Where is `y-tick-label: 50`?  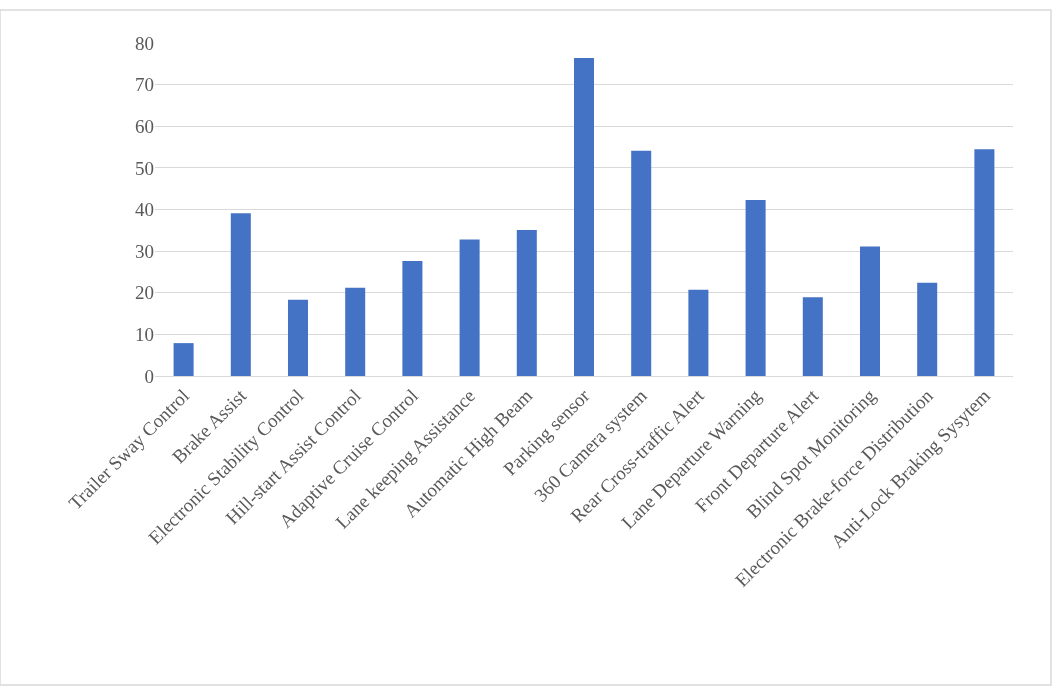
y-tick-label: 50 is located at coordinates (144, 168).